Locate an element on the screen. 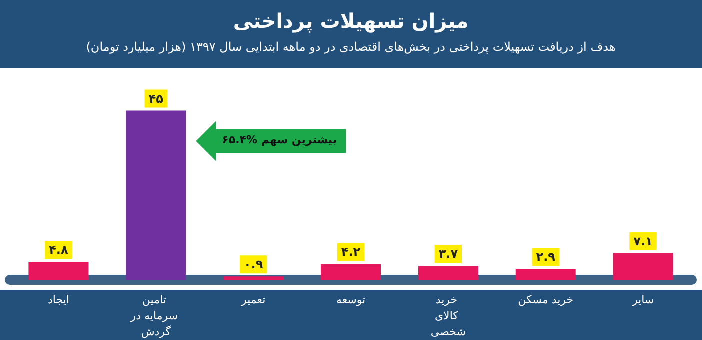 Image resolution: width=702 pixels, height=340 pixels. chart-subtitle: هدف از دریافت تسهیلات پرداختی در بخش‌های اقتصادی در دو ماهه ابتدایی سال ۱۳۹۷ (هزار میلیارد تومان) is located at coordinates (351, 47).